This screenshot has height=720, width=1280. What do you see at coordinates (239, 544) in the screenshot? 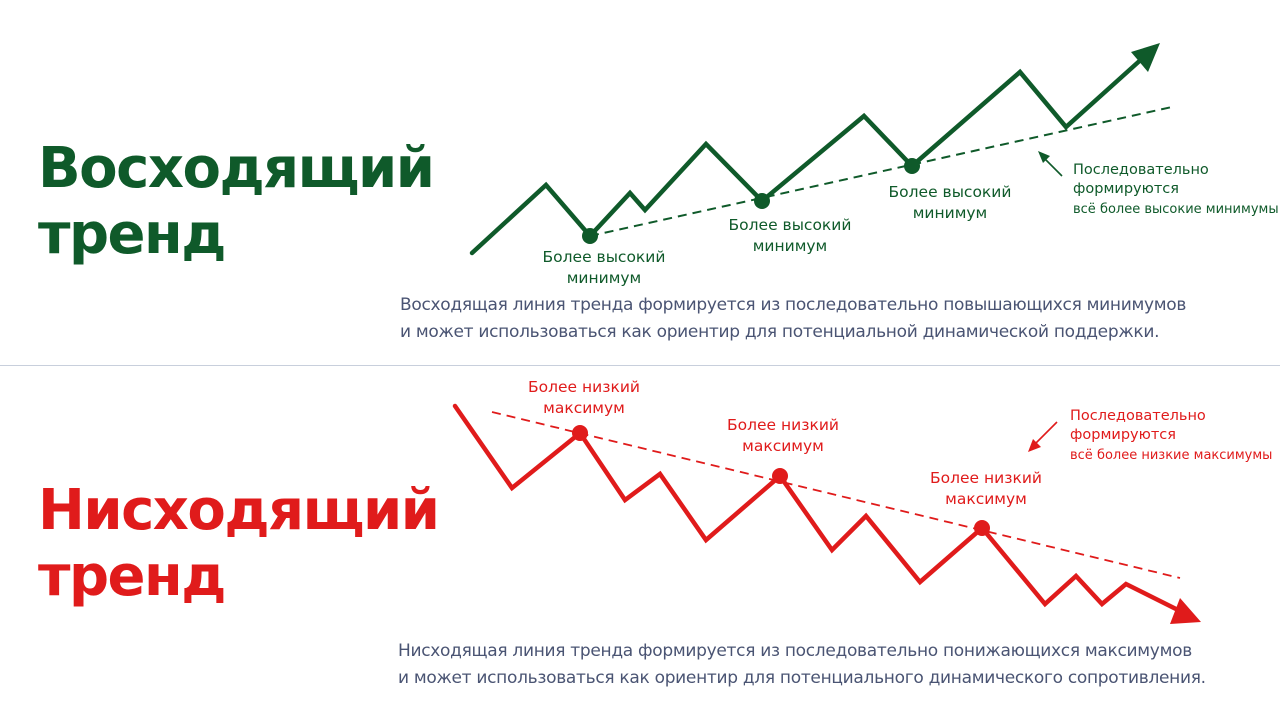
I see `downtrend-title: Нисходящий тренд` at bounding box center [239, 544].